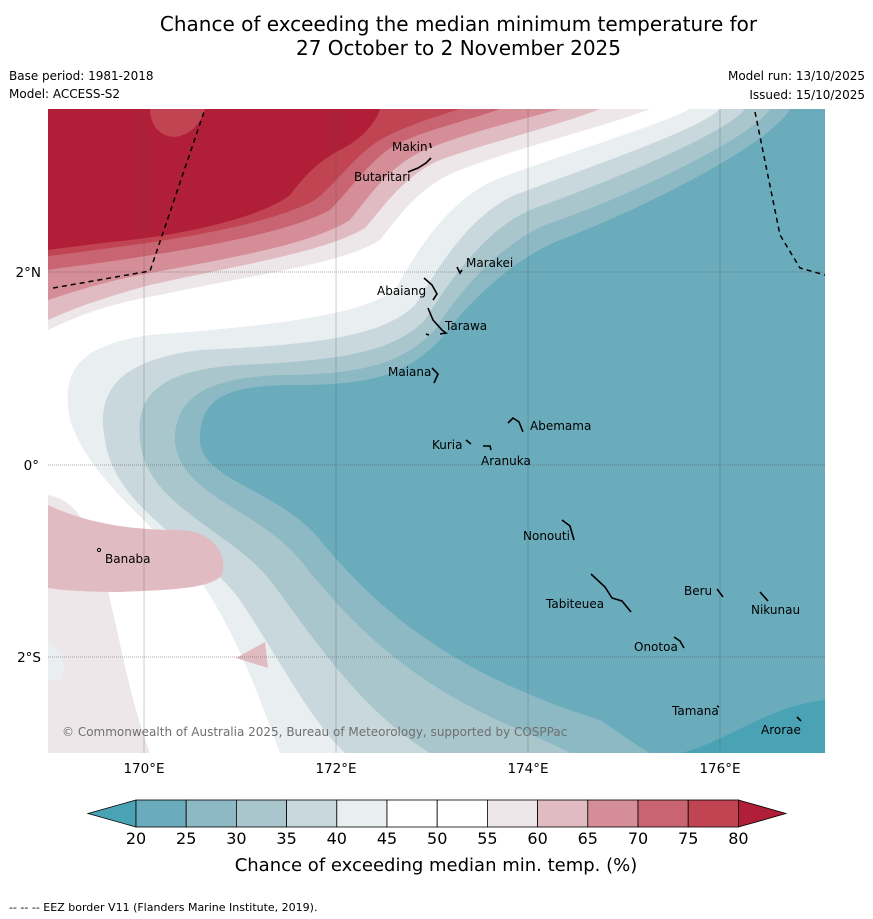 The height and width of the screenshot is (919, 873). What do you see at coordinates (718, 706) in the screenshot?
I see `island-tamana` at bounding box center [718, 706].